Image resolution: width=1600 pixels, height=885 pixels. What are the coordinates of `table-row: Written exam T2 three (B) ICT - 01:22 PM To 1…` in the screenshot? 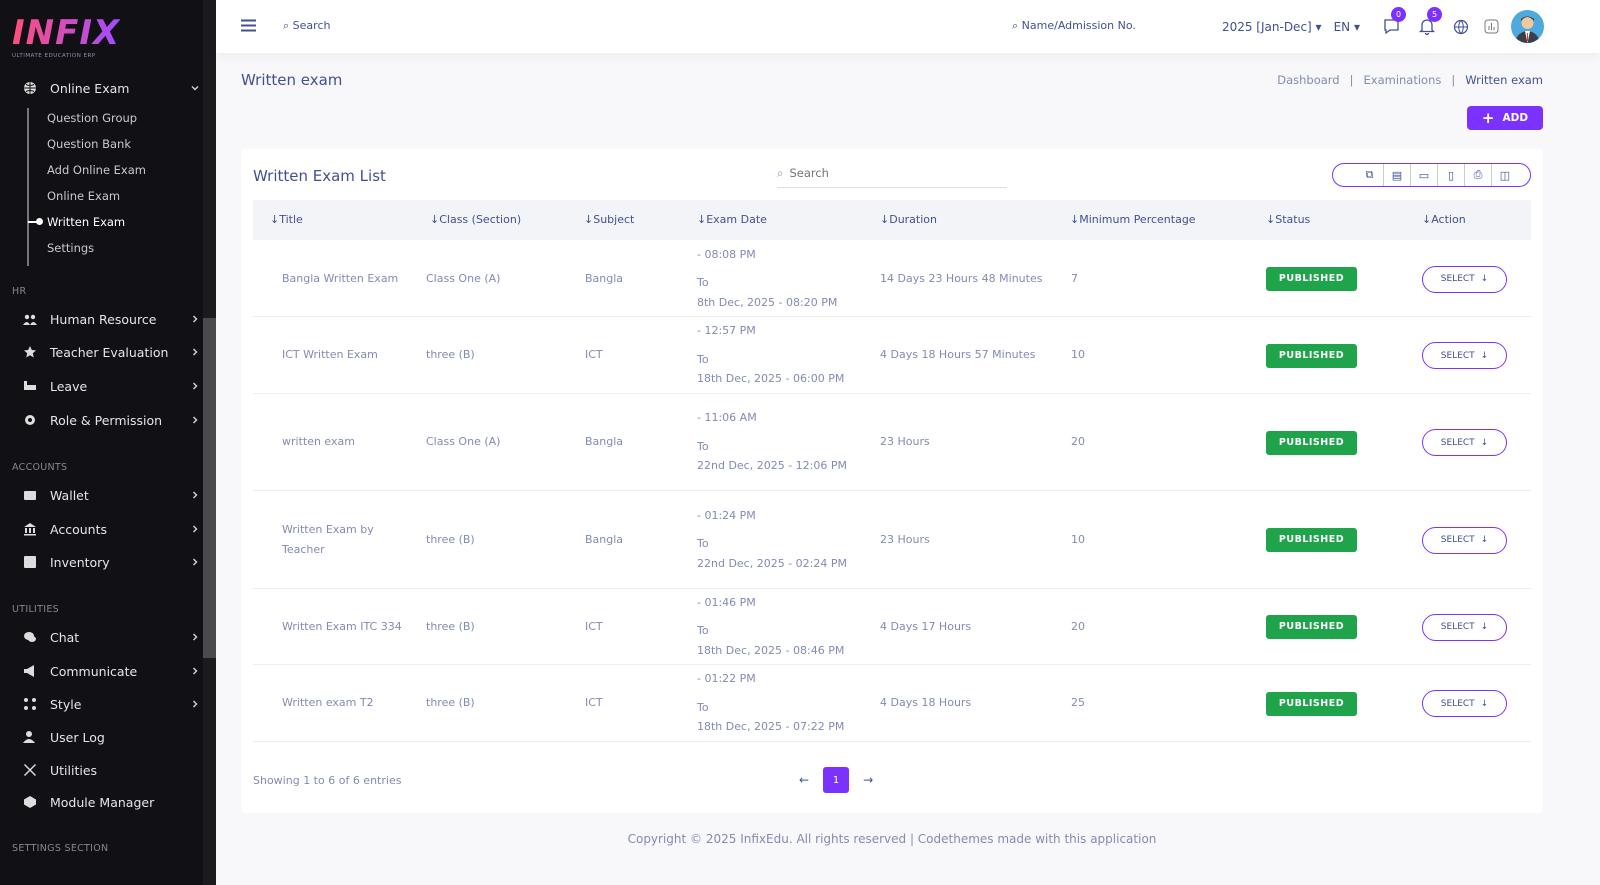 It's located at (892, 703).